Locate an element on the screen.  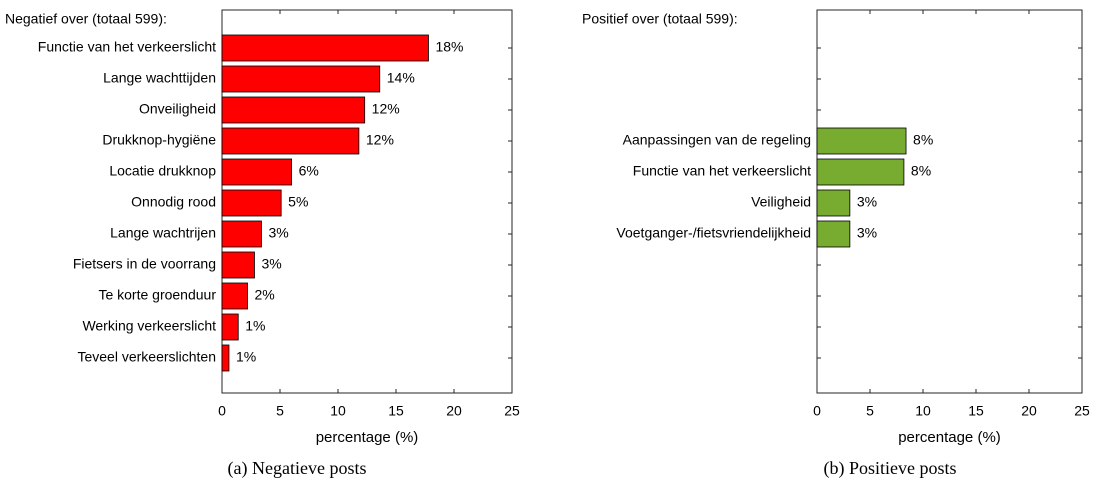
y-tick-label: Veiligheid is located at coordinates (781, 202).